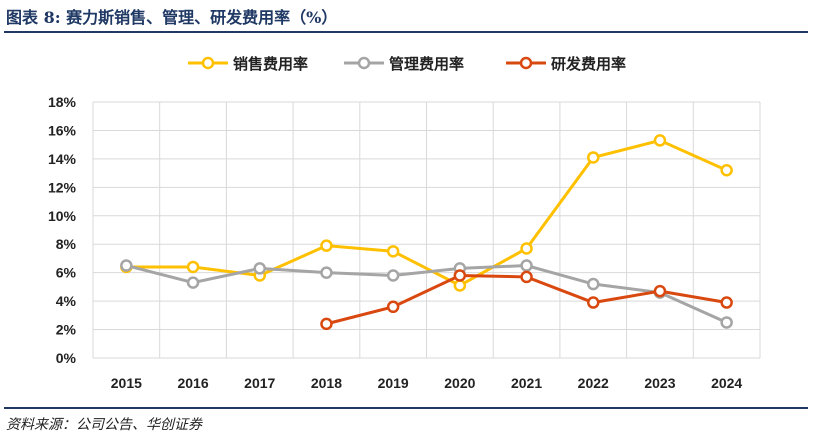 The width and height of the screenshot is (814, 440). Describe the element at coordinates (62, 187) in the screenshot. I see `y-tick-label: 12%` at that location.